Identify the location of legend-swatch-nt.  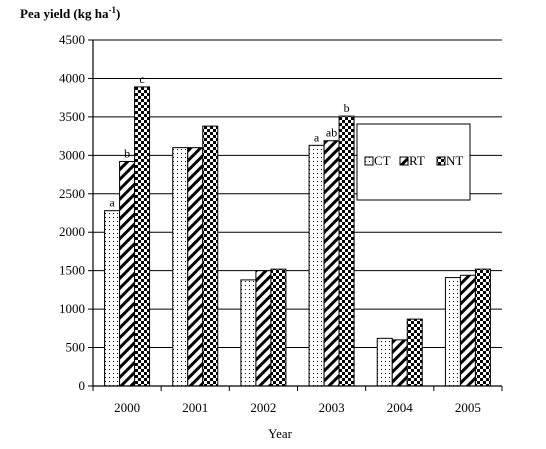
(441, 161).